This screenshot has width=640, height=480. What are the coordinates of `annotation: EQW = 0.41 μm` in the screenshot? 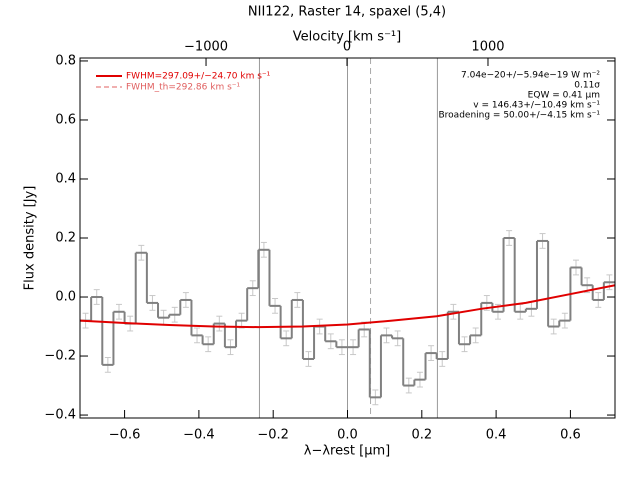 It's located at (564, 96).